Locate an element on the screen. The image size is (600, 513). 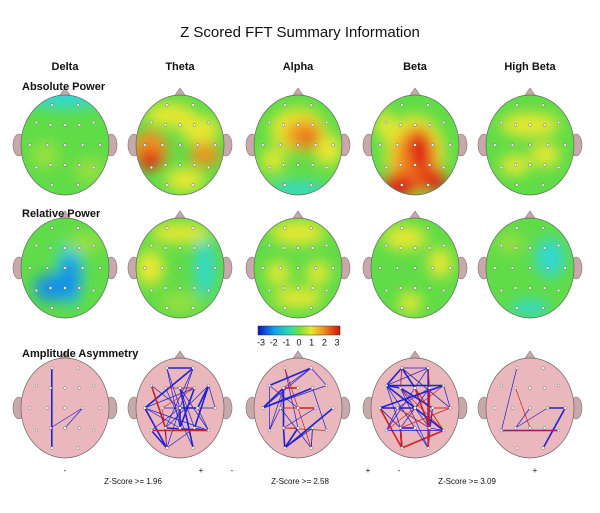
column-header: Alpha is located at coordinates (298, 67).